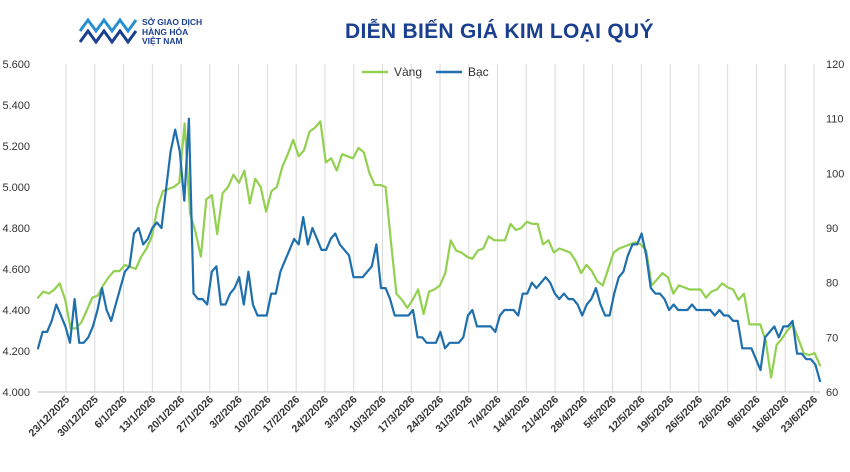  Describe the element at coordinates (832, 338) in the screenshot. I see `y-right-tick-label: 70` at that location.